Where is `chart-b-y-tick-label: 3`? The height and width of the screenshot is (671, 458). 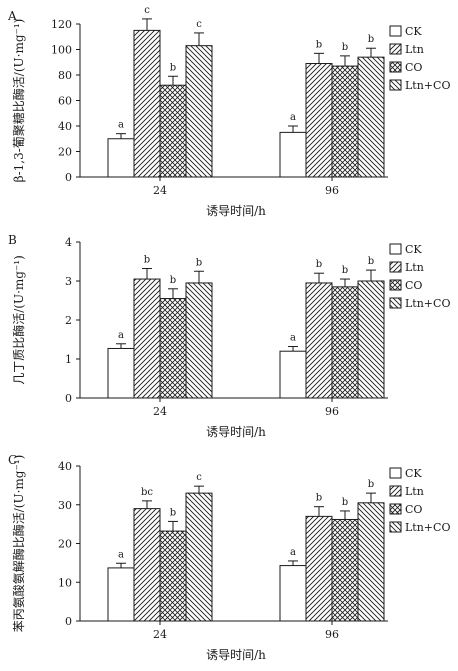
chart-b-y-tick-label: 3 is located at coordinates (68, 281).